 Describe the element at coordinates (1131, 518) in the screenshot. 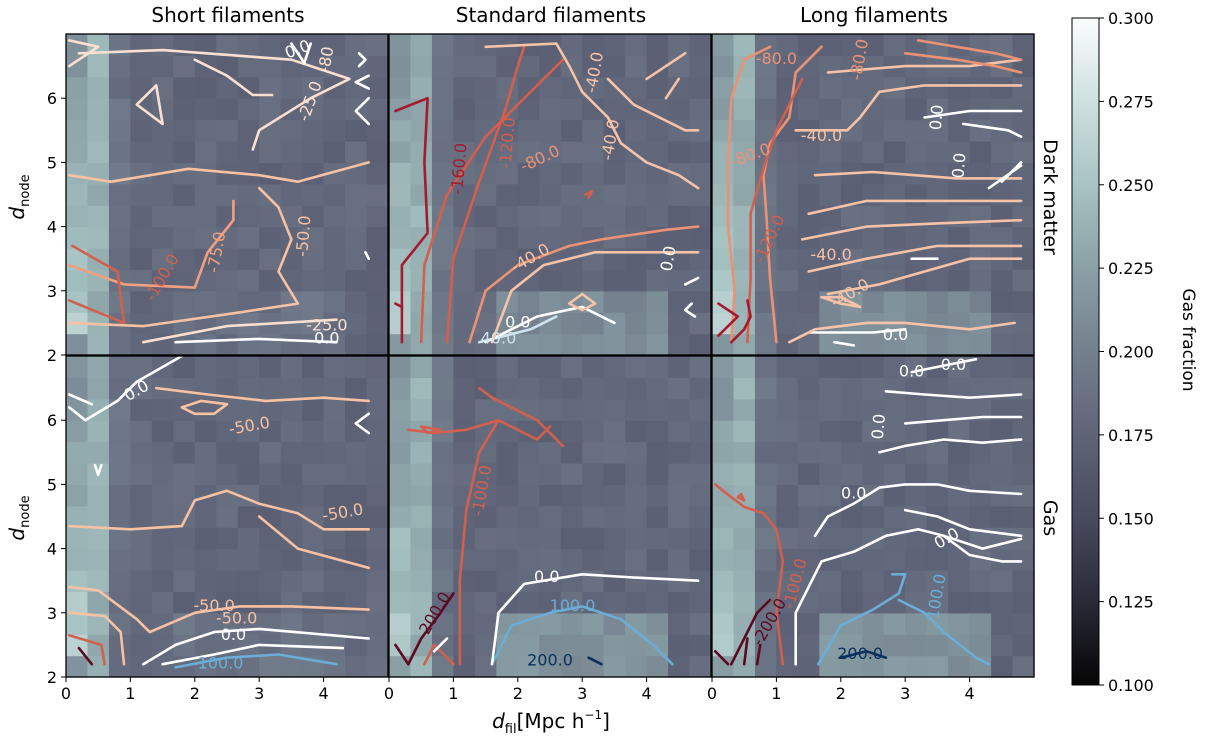

I see `colorbar-tick-label: 0.150` at that location.